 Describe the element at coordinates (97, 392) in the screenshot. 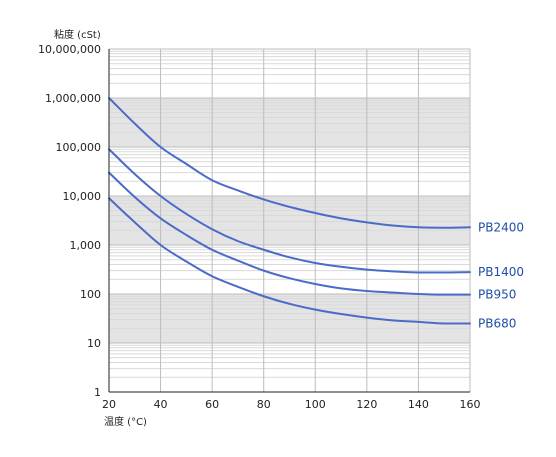

I see `y-tick-label: 1` at that location.